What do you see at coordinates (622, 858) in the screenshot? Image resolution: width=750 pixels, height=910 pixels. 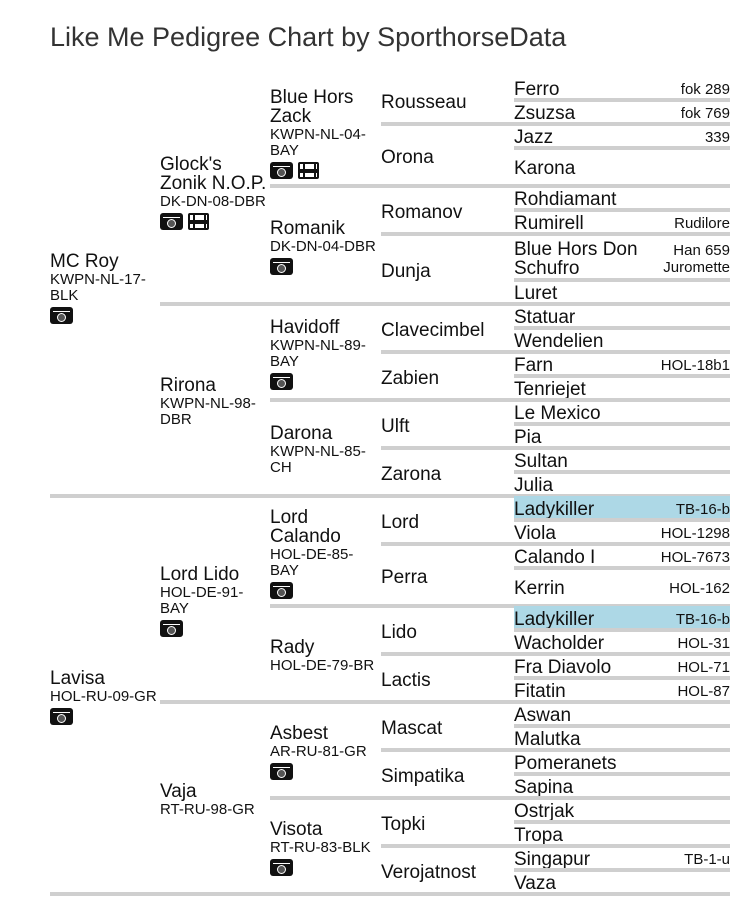 I see `horse-cell-gen5: Singapur TB-1-u` at bounding box center [622, 858].